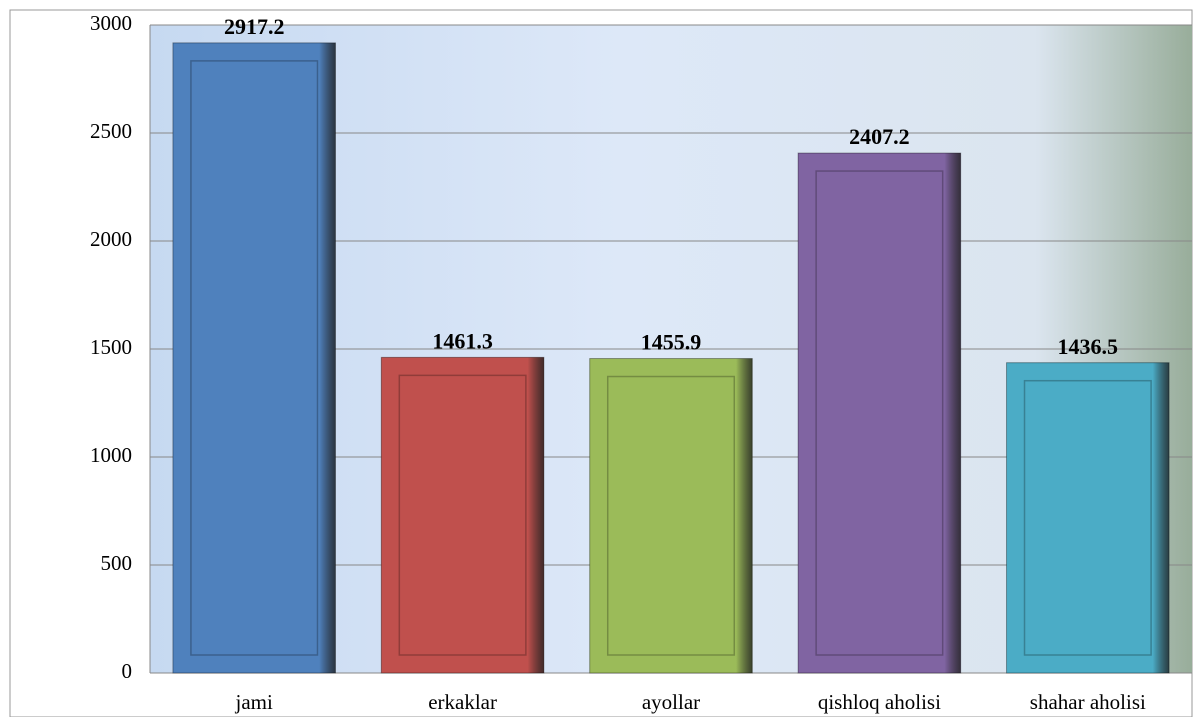 This screenshot has height=717, width=1197. What do you see at coordinates (111, 455) in the screenshot?
I see `y-tick-label: 1000` at bounding box center [111, 455].